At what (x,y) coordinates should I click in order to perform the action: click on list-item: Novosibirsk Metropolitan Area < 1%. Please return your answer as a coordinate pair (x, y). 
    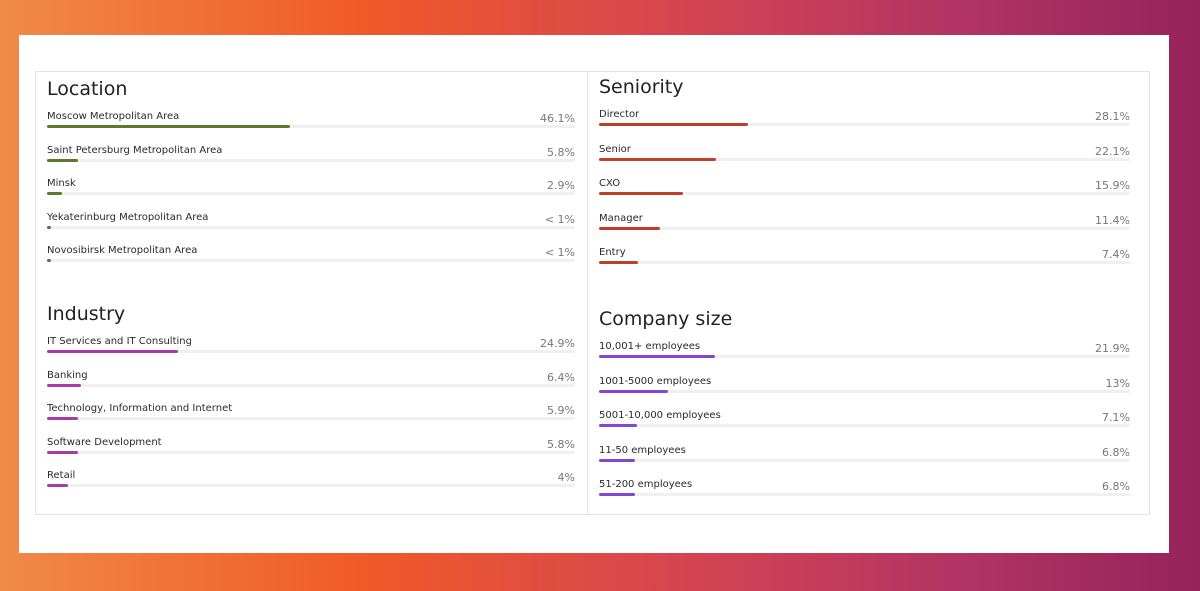
    Looking at the image, I should click on (311, 262).